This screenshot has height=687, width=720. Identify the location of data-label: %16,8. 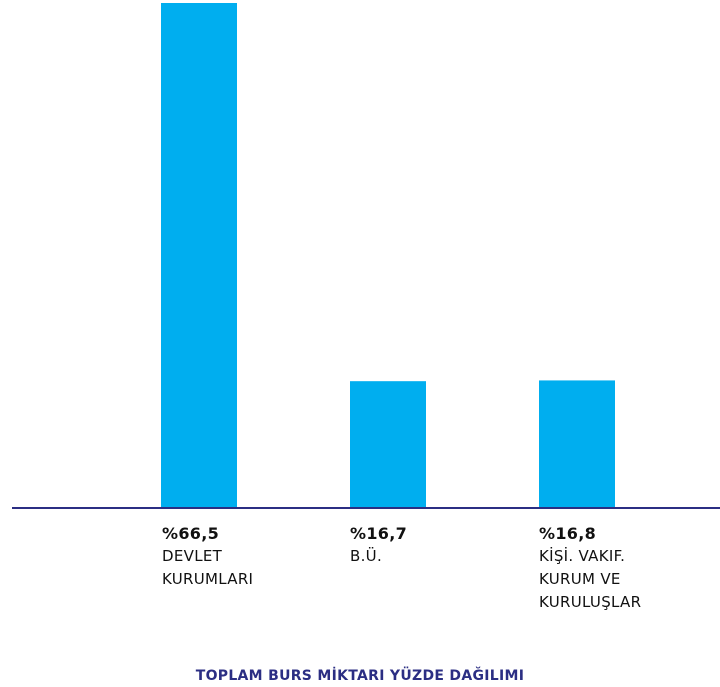
(568, 533).